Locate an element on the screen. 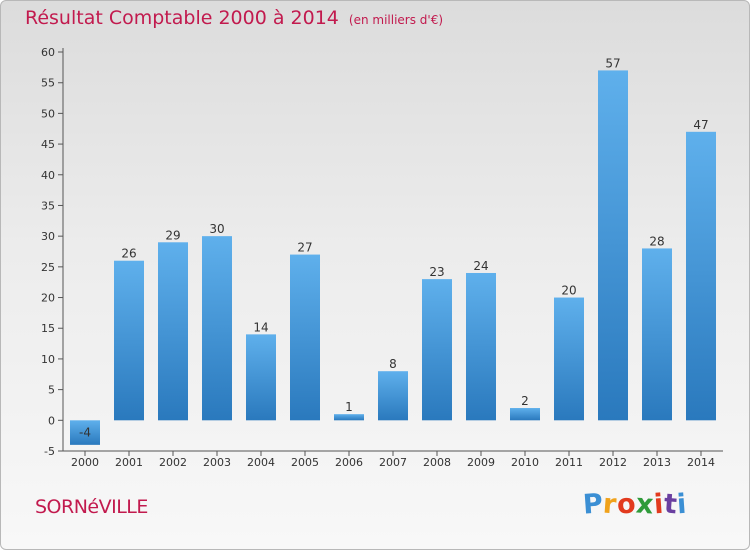 Image resolution: width=750 pixels, height=550 pixels. data-label-2000: -4 is located at coordinates (85, 432).